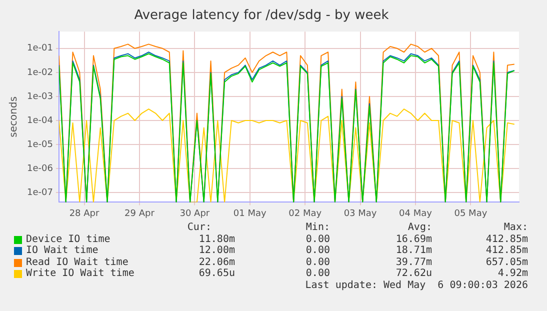  Describe the element at coordinates (80, 273) in the screenshot. I see `legend-label: Write IO Wait time` at that location.